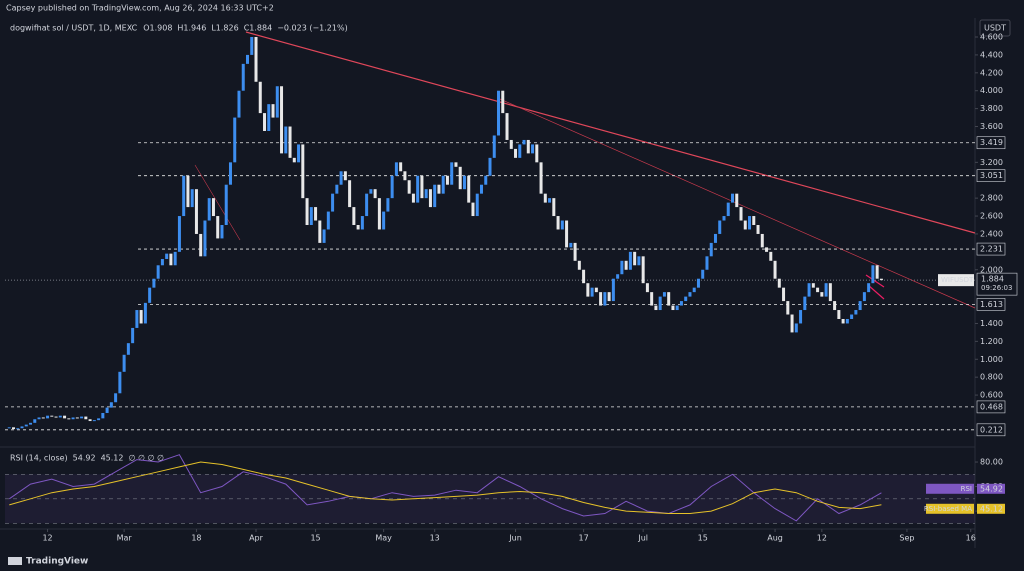  What do you see at coordinates (956, 280) in the screenshot?
I see `ticker-box` at bounding box center [956, 280].